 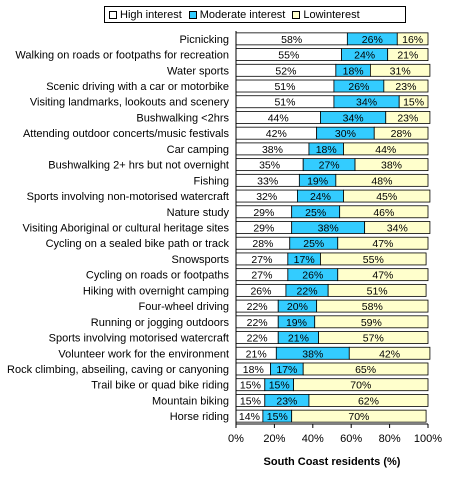 I want to click on x-tick-label: 100%, so click(x=428, y=439).